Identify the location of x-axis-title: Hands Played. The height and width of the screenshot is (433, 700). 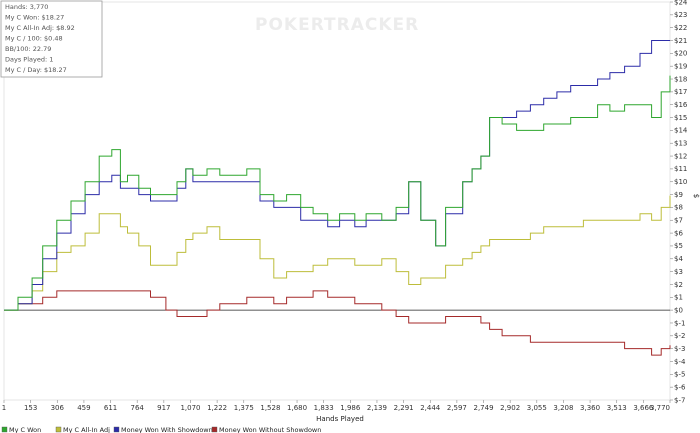
(340, 419).